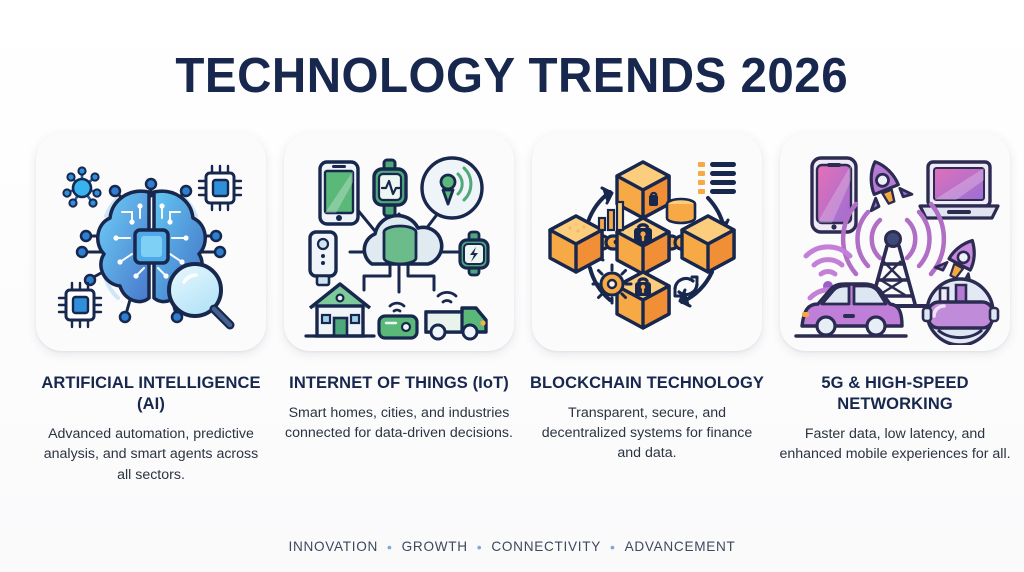  Describe the element at coordinates (151, 394) in the screenshot. I see `card-title-ai: ARTIFICIAL INTELLIGENCE (AI)` at that location.